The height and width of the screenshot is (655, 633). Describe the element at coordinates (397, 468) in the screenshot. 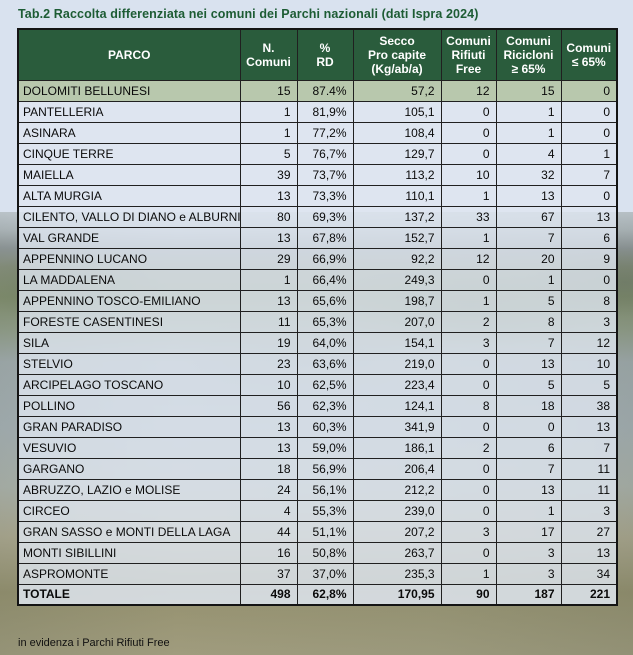

I see `value-cell: 206,4` at that location.